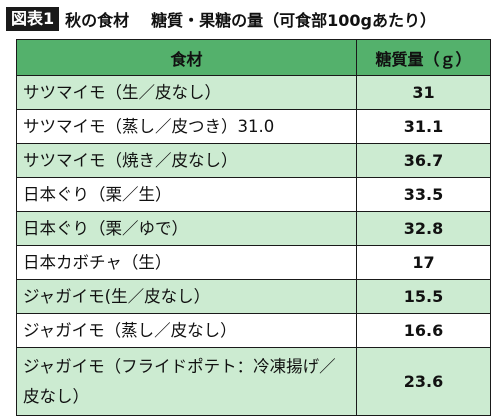  Describe the element at coordinates (97, 20) in the screenshot. I see `title-category: 秋の食材` at that location.